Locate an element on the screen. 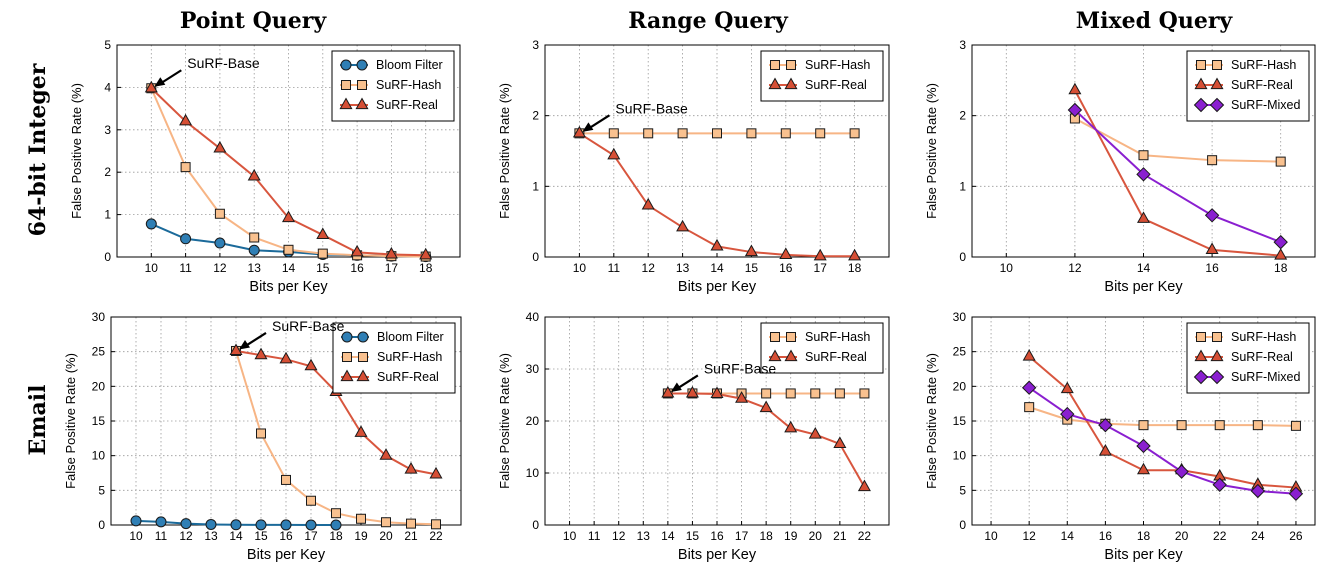  annotation-surf-base: SuRF-Base is located at coordinates (292, 334).